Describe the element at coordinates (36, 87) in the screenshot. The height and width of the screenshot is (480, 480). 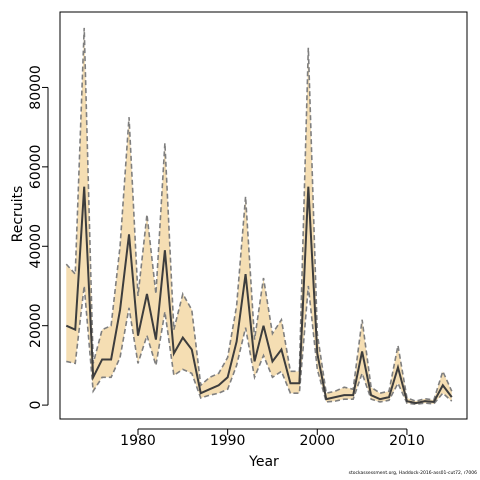
I see `y-tick-label: 80000` at that location.